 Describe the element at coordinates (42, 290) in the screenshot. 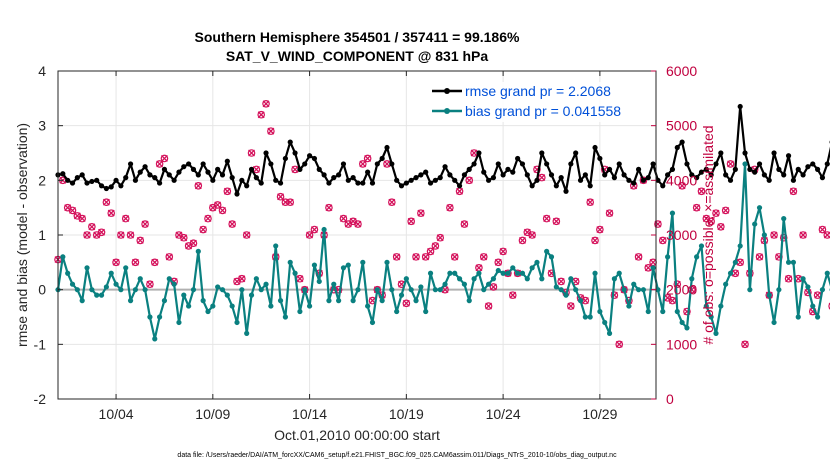

I see `y-tick-label: 0` at that location.